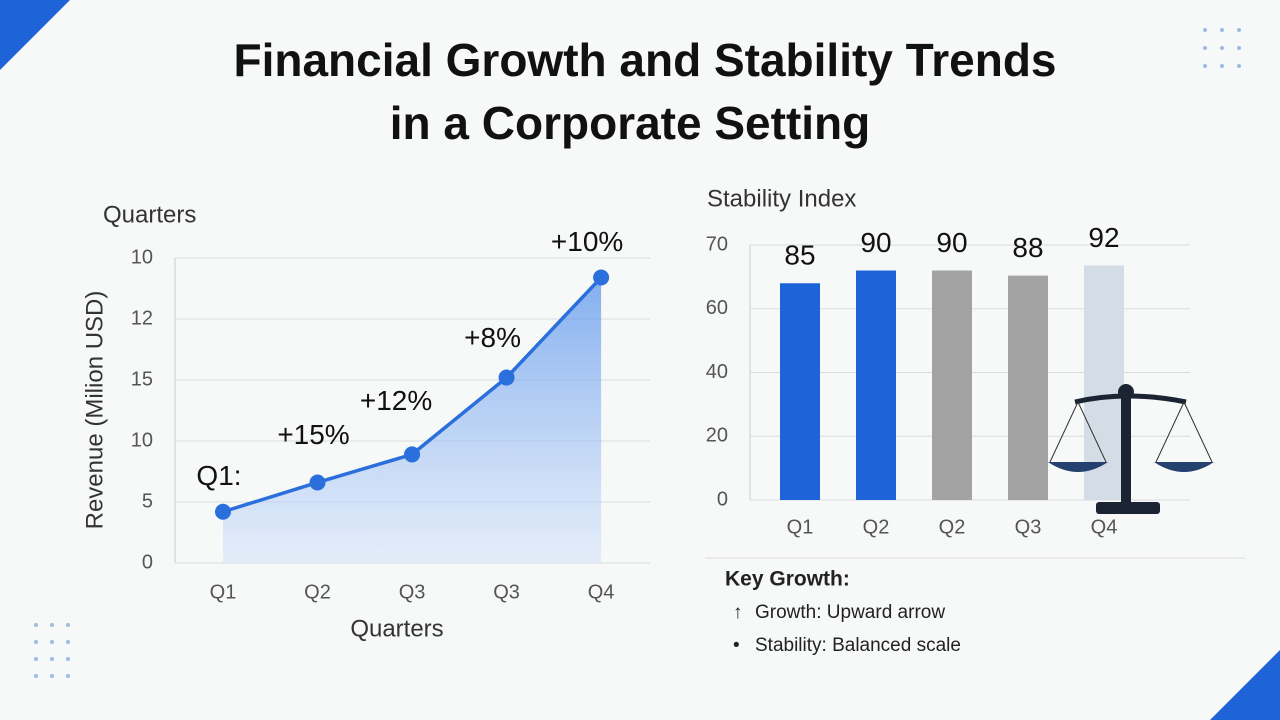  What do you see at coordinates (738, 612) in the screenshot?
I see `legend-icon: ↑` at bounding box center [738, 612].